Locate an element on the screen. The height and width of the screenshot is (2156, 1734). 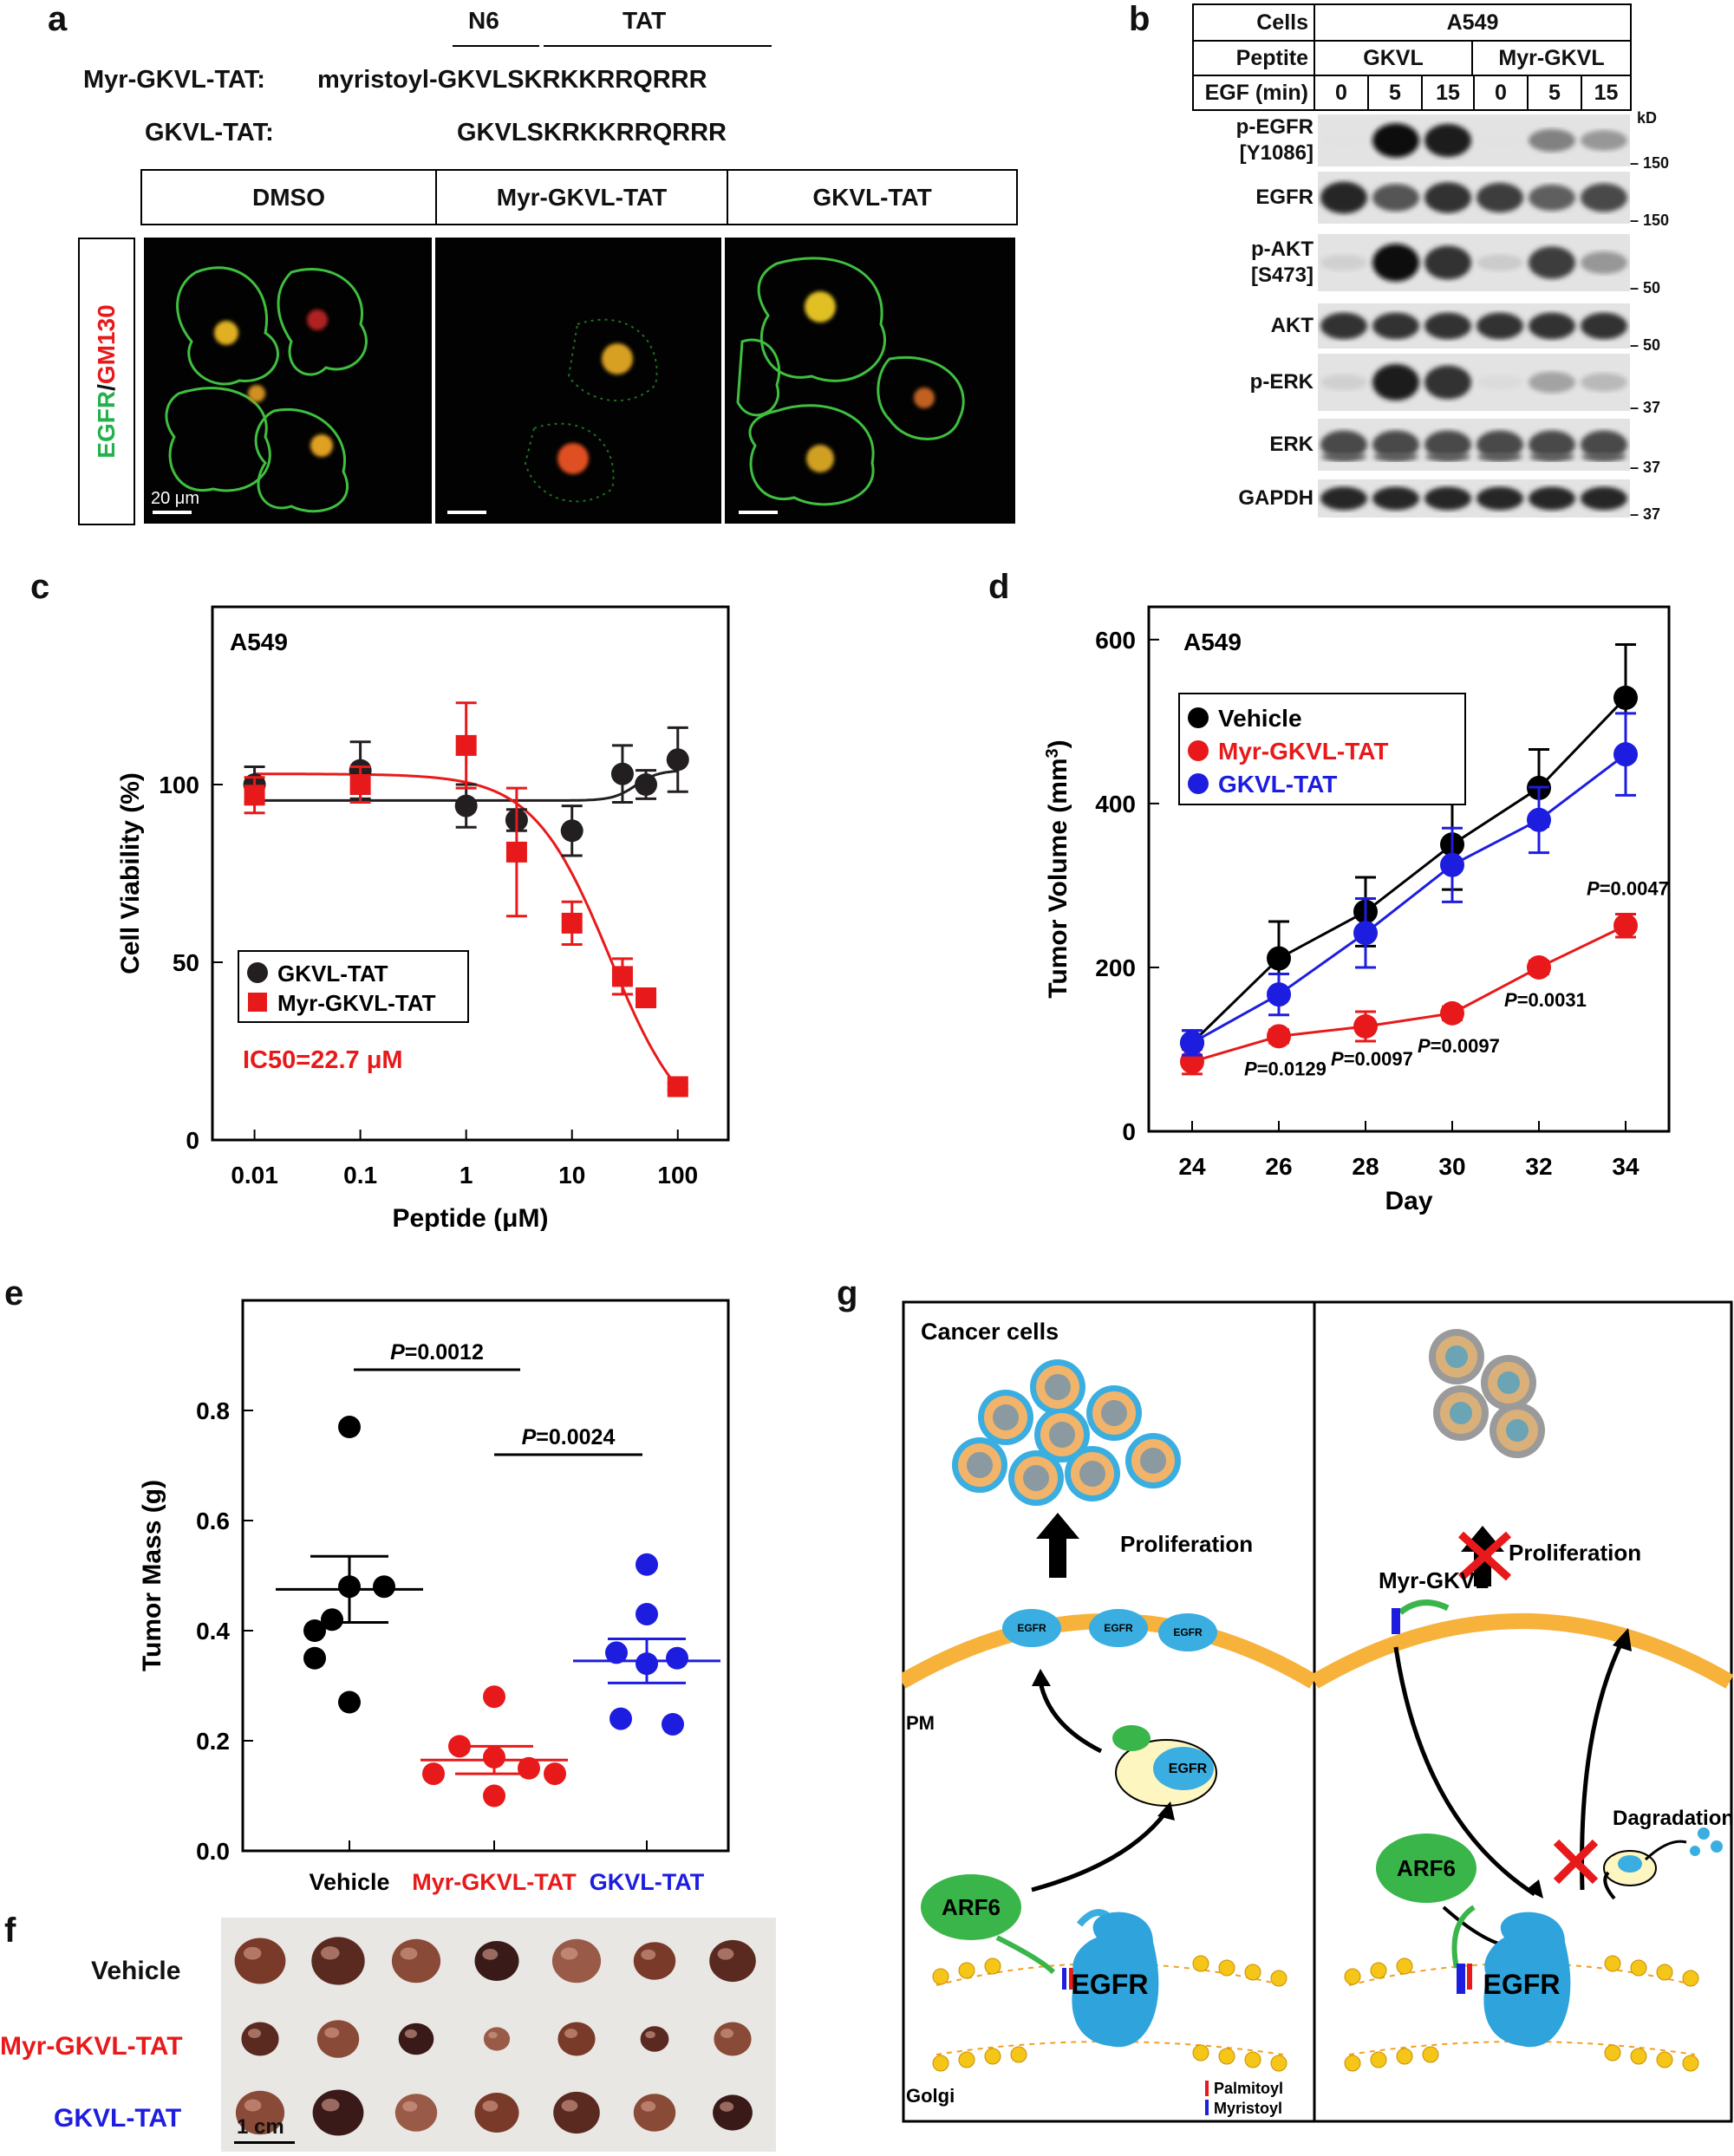
degradation-egfr is located at coordinates (1630, 1864).